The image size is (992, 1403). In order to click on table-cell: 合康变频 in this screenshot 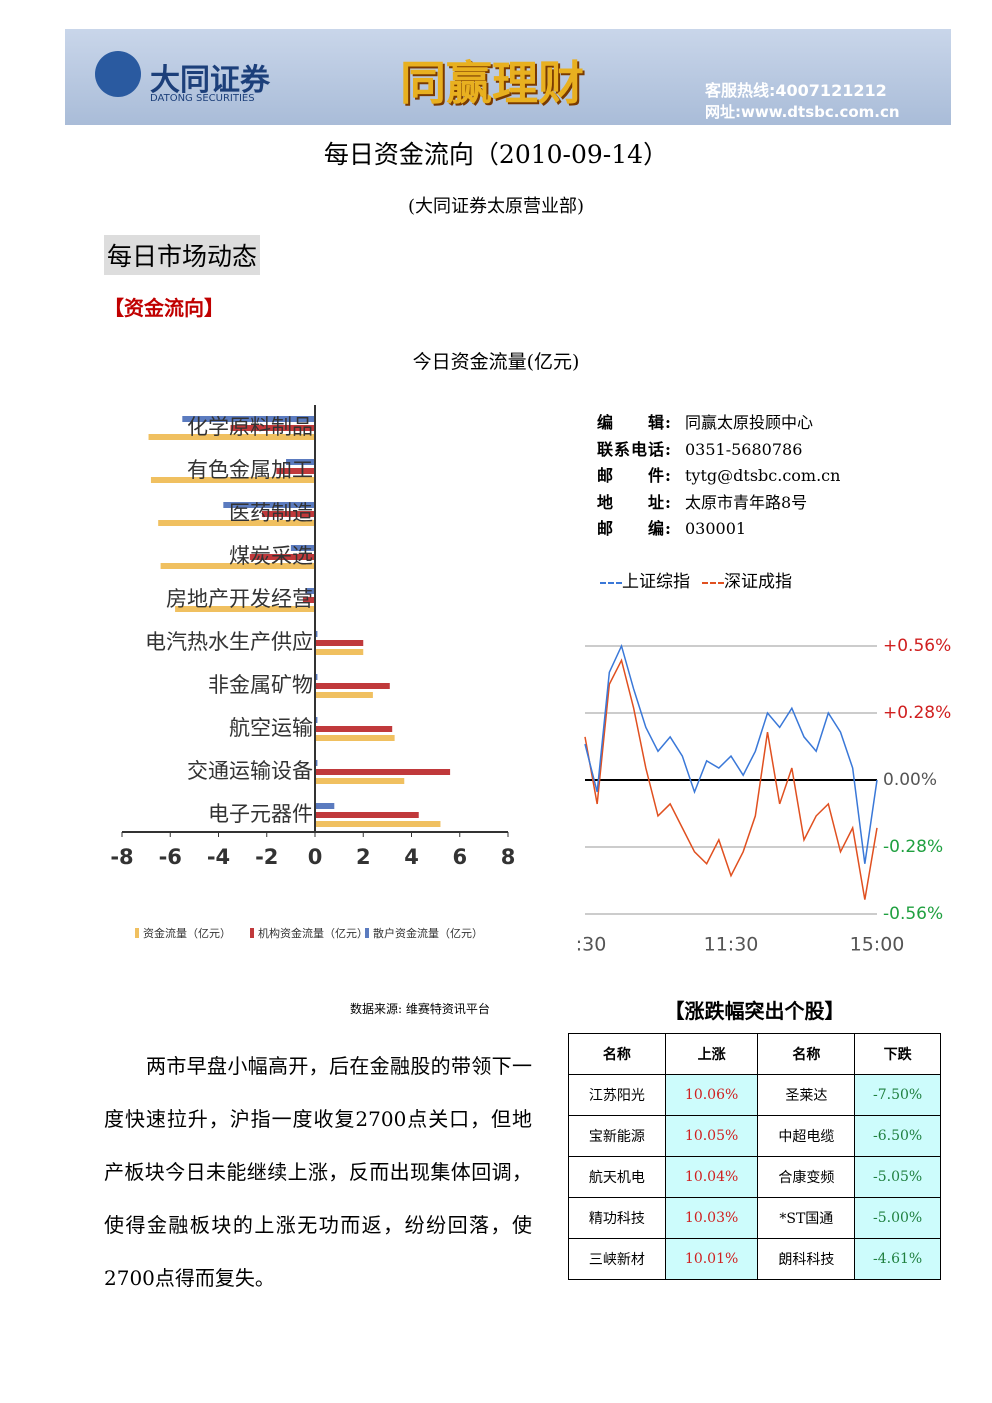, I will do `click(806, 1177)`.